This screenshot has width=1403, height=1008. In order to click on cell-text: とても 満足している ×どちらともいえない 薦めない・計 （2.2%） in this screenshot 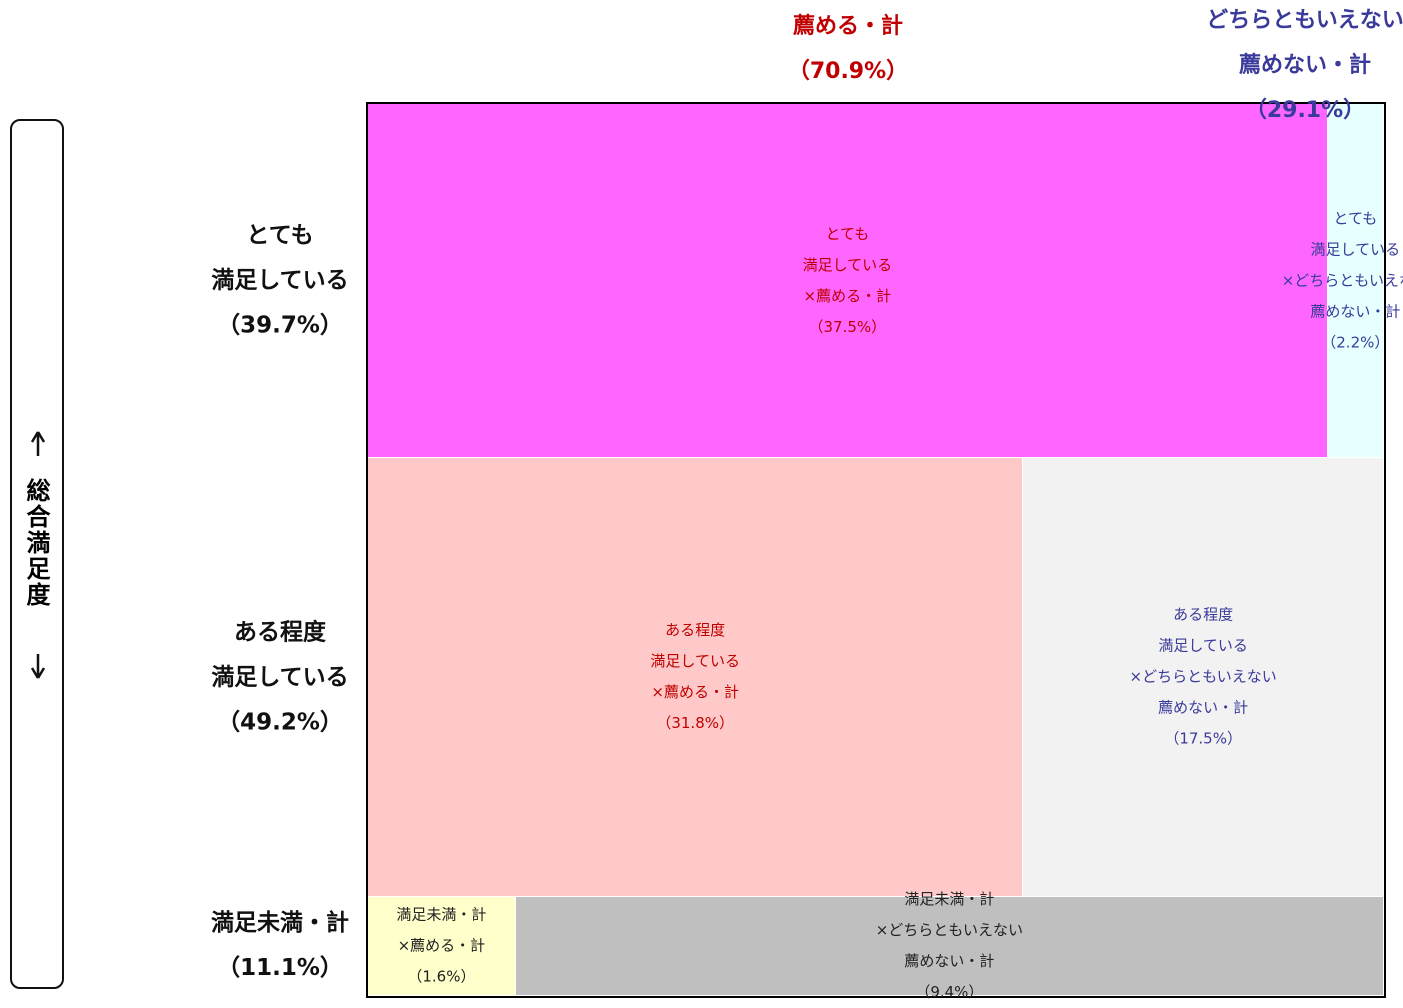, I will do `click(1342, 280)`.